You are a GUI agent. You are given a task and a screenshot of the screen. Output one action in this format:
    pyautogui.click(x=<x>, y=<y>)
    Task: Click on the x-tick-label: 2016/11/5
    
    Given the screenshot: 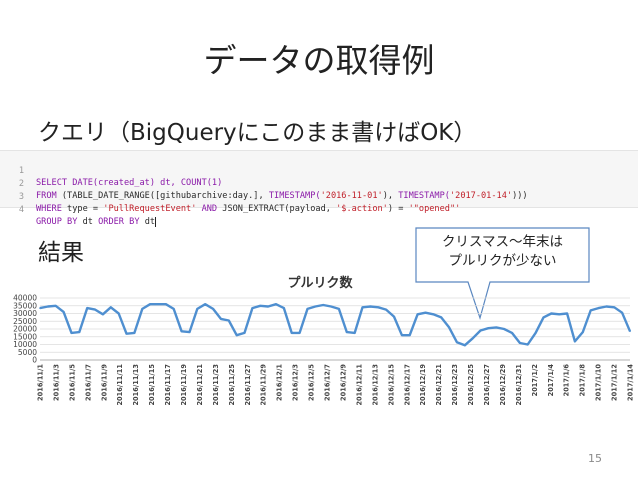 What is the action you would take?
    pyautogui.click(x=72, y=382)
    